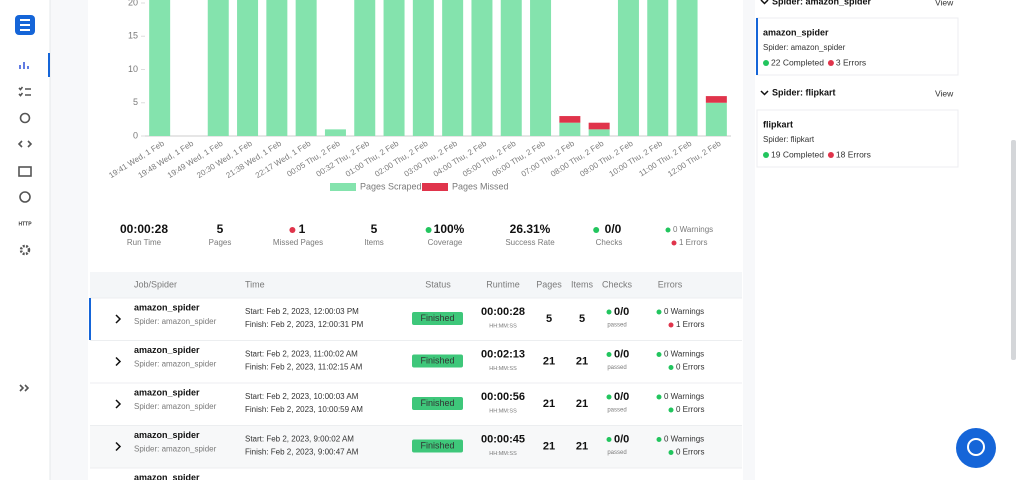  Describe the element at coordinates (24, 91) in the screenshot. I see `nav-jobs` at that location.